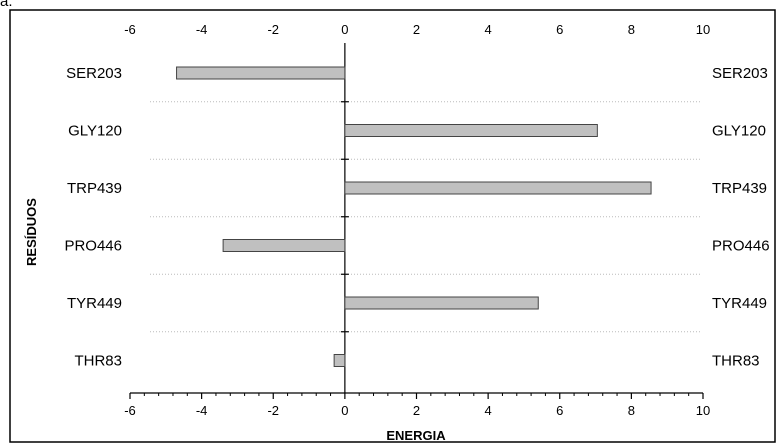 This screenshot has width=782, height=444. What do you see at coordinates (6, 5) in the screenshot?
I see `corner-label: a.` at bounding box center [6, 5].